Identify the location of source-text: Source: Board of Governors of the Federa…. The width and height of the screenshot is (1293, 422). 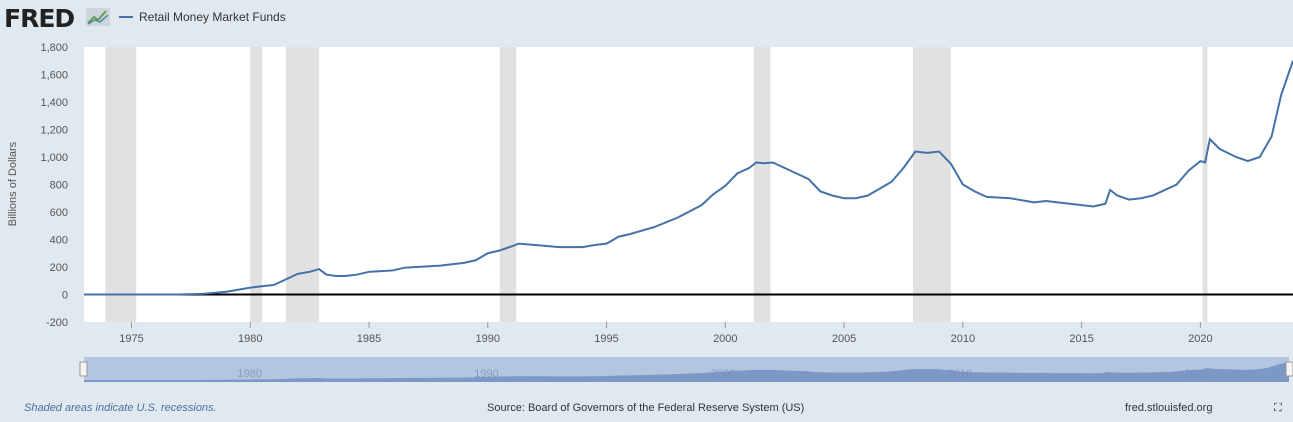
(646, 408).